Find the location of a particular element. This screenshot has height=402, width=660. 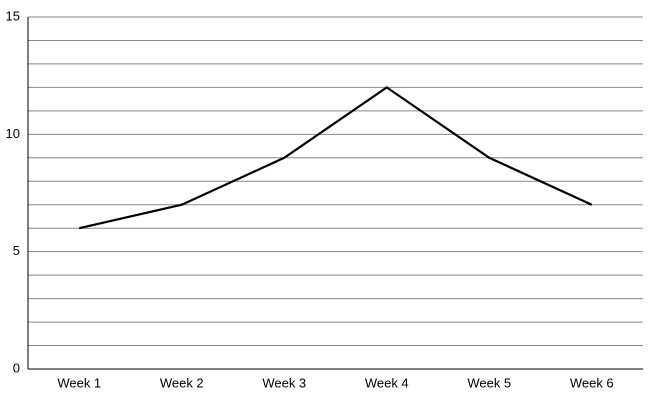

x-tick-label: Week 5 is located at coordinates (489, 382).